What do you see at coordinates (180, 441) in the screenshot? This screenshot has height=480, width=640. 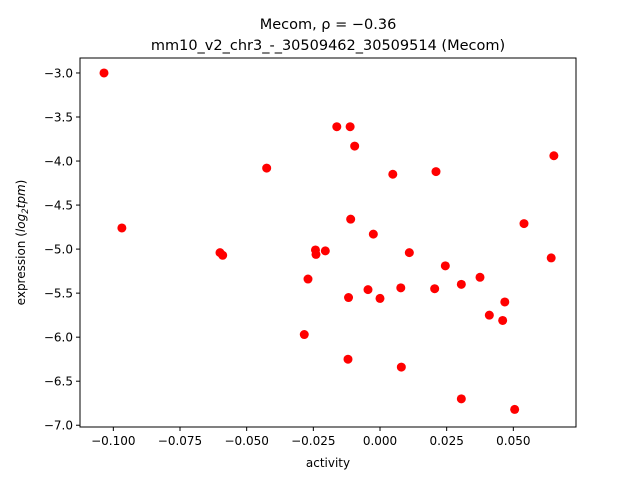 I see `x-tick-label: −0.075` at bounding box center [180, 441].